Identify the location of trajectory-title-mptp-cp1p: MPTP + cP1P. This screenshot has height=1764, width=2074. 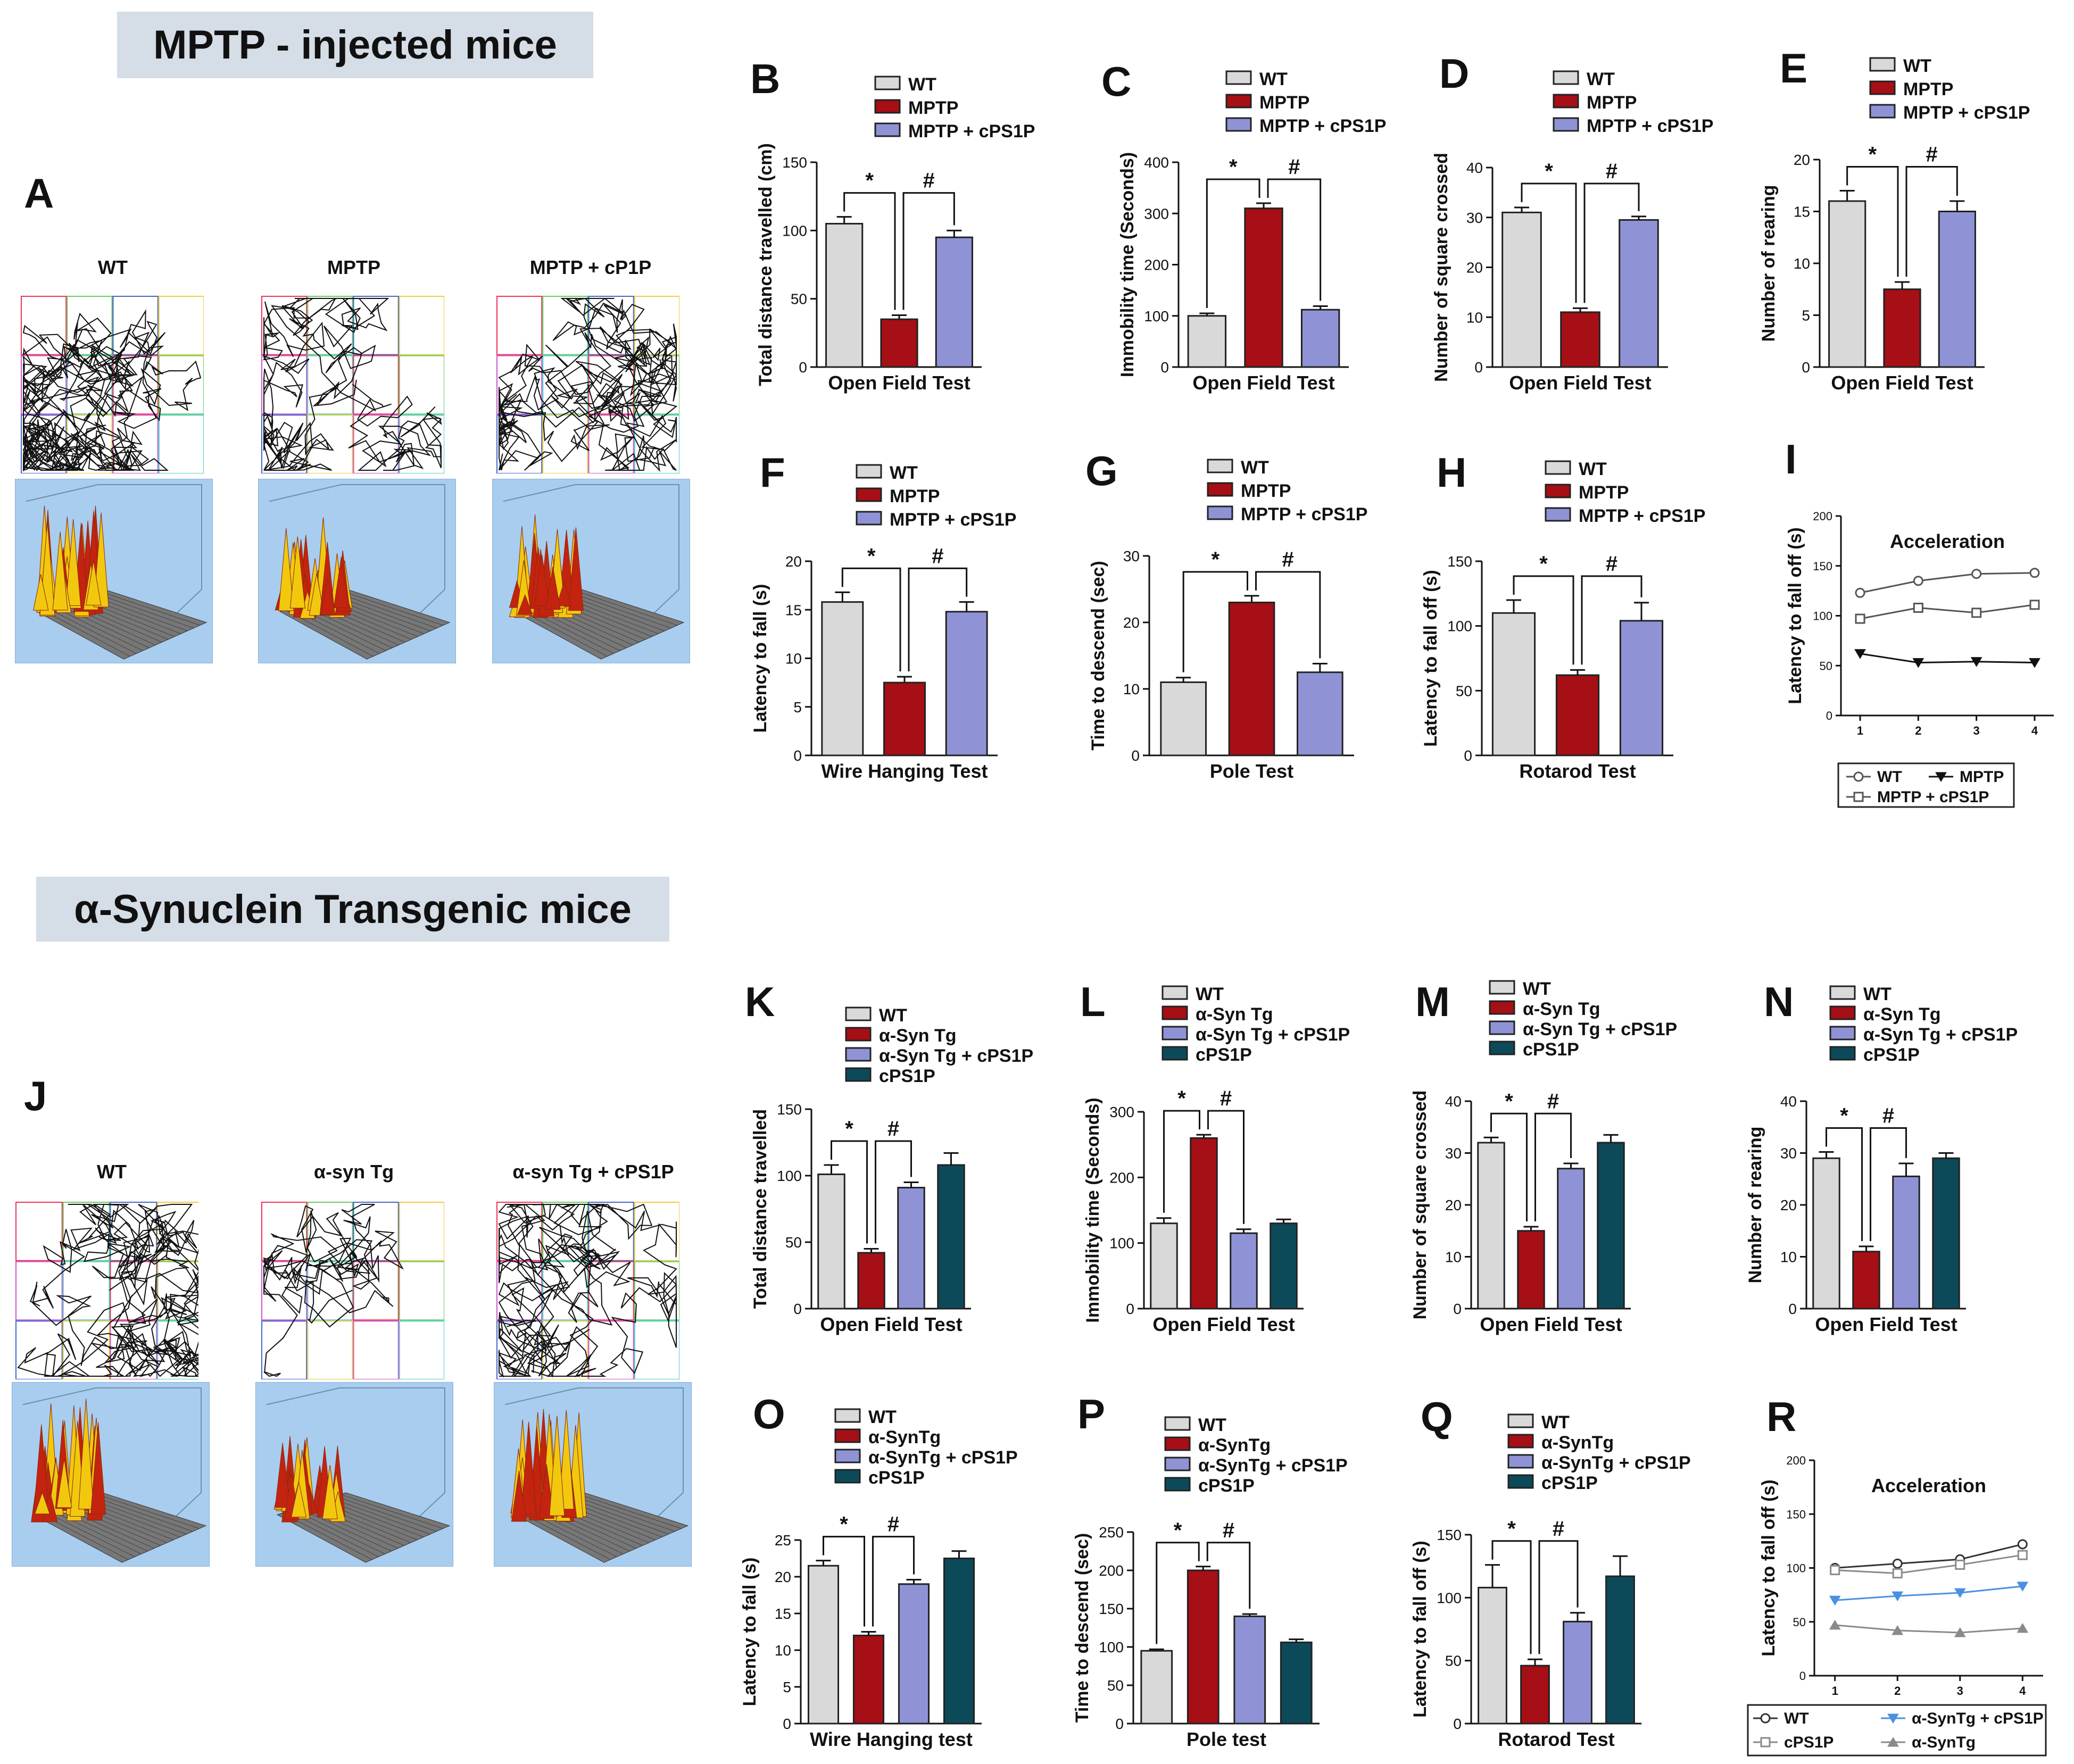
(590, 267).